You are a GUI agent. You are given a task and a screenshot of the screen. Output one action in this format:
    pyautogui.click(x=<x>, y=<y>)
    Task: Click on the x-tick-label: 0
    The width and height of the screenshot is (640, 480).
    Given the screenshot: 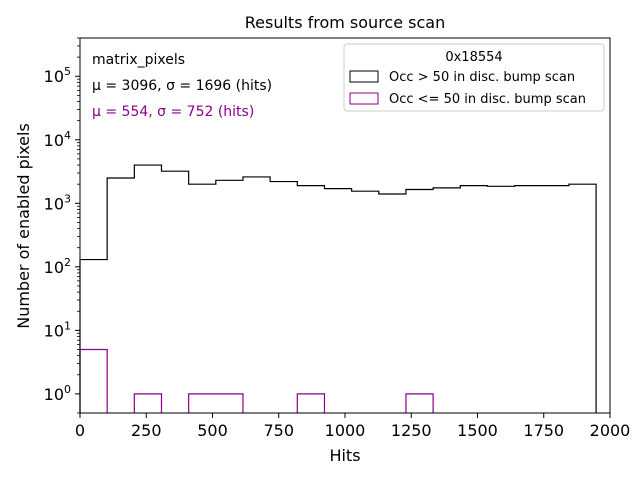 What is the action you would take?
    pyautogui.click(x=80, y=430)
    